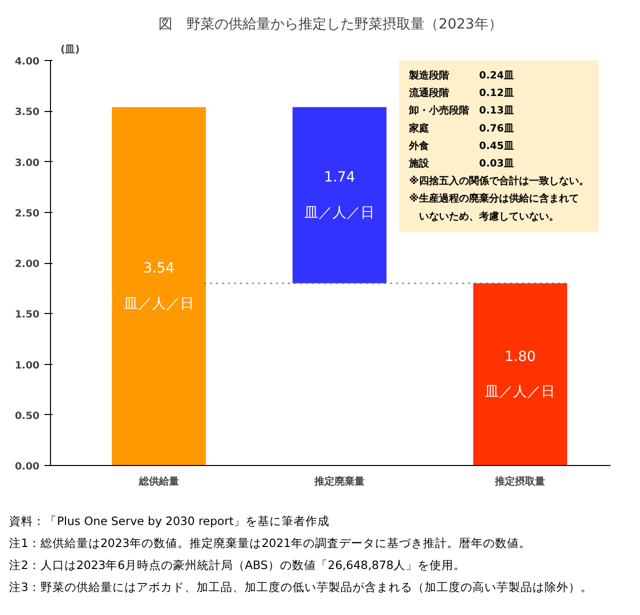 This screenshot has height=615, width=640. Describe the element at coordinates (520, 482) in the screenshot. I see `x-tick-label: 推定摂取量` at that location.